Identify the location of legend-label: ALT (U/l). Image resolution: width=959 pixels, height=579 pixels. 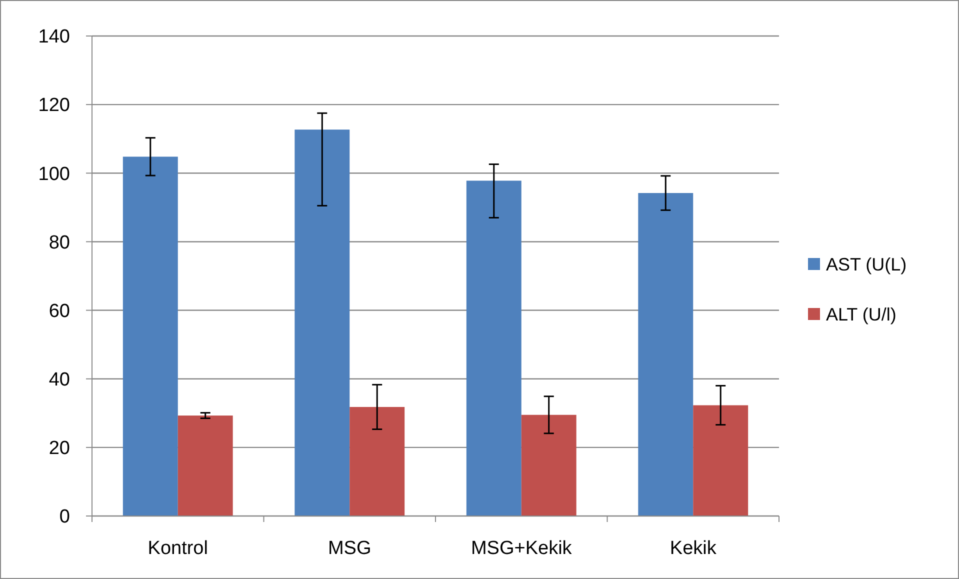
(861, 314).